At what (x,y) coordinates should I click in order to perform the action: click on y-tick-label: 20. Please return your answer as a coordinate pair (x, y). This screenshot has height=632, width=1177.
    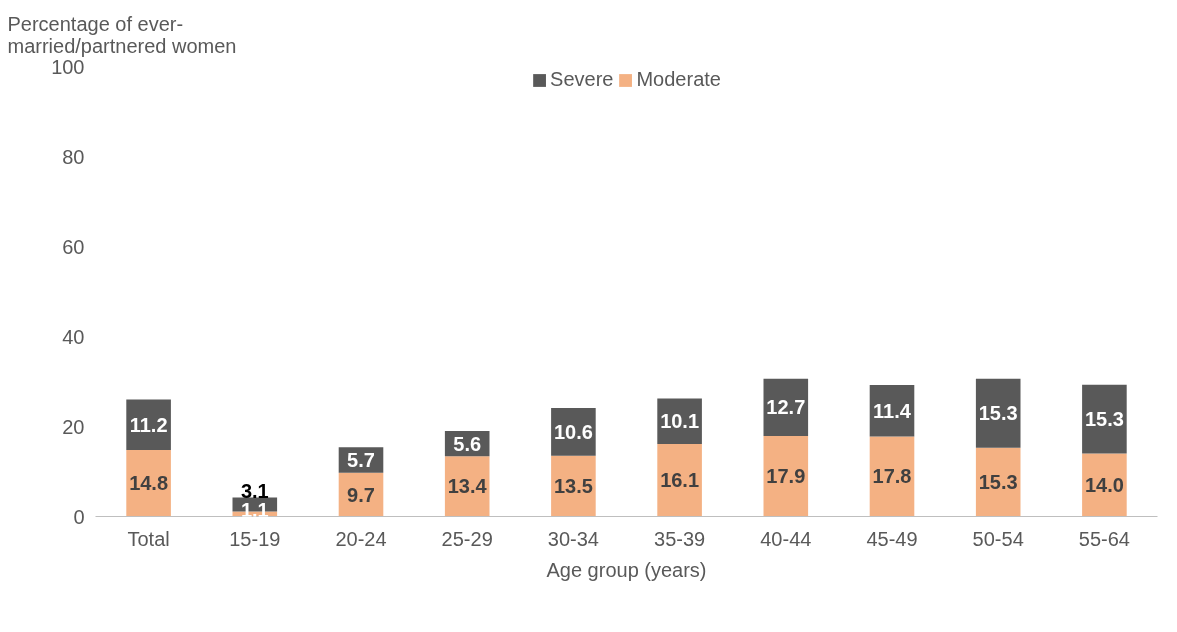
    Looking at the image, I should click on (73, 426).